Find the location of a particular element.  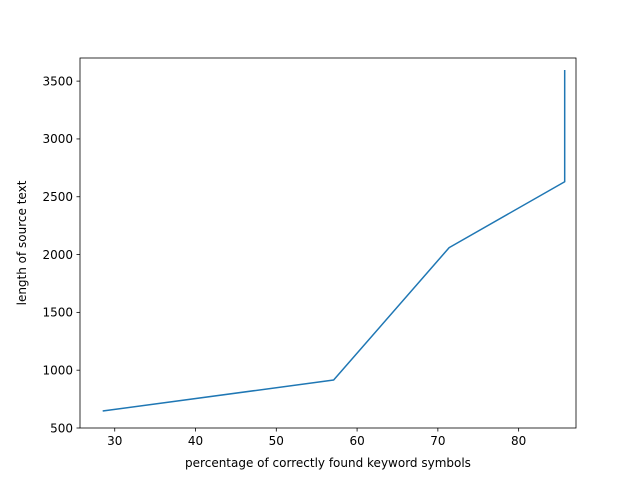

x-tick-label: 60 is located at coordinates (356, 441).